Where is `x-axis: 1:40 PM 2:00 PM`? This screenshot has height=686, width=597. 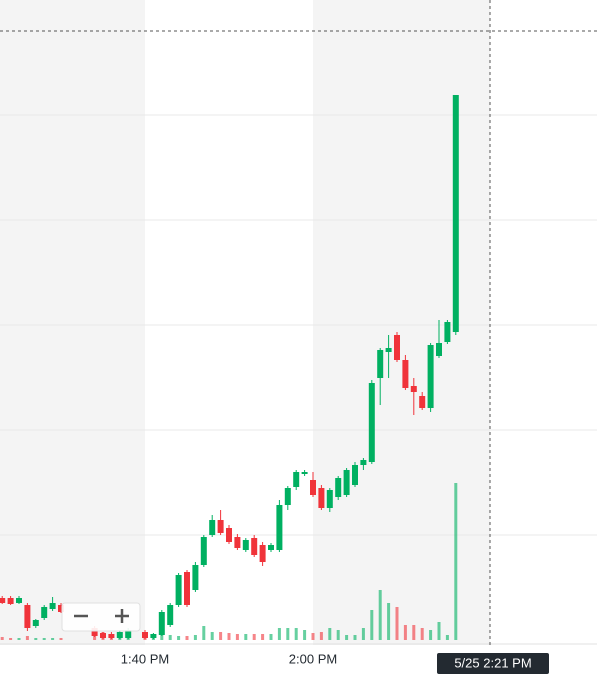
x-axis: 1:40 PM 2:00 PM is located at coordinates (298, 654).